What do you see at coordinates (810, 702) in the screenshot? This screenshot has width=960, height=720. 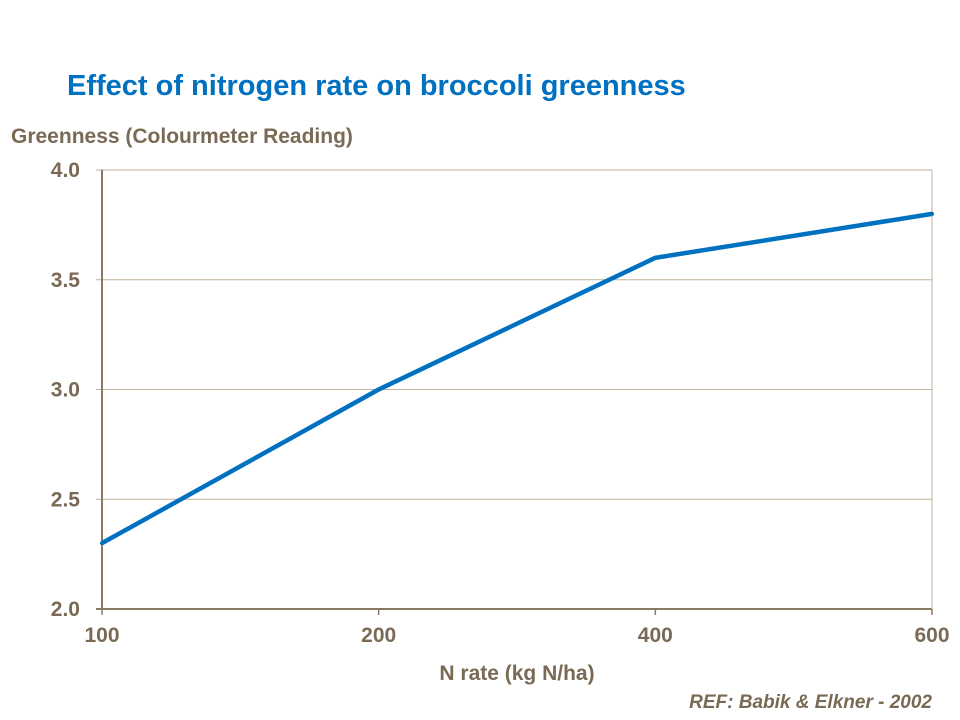 I see `reference-note: REF: Babik & Elkner - 2002` at bounding box center [810, 702].